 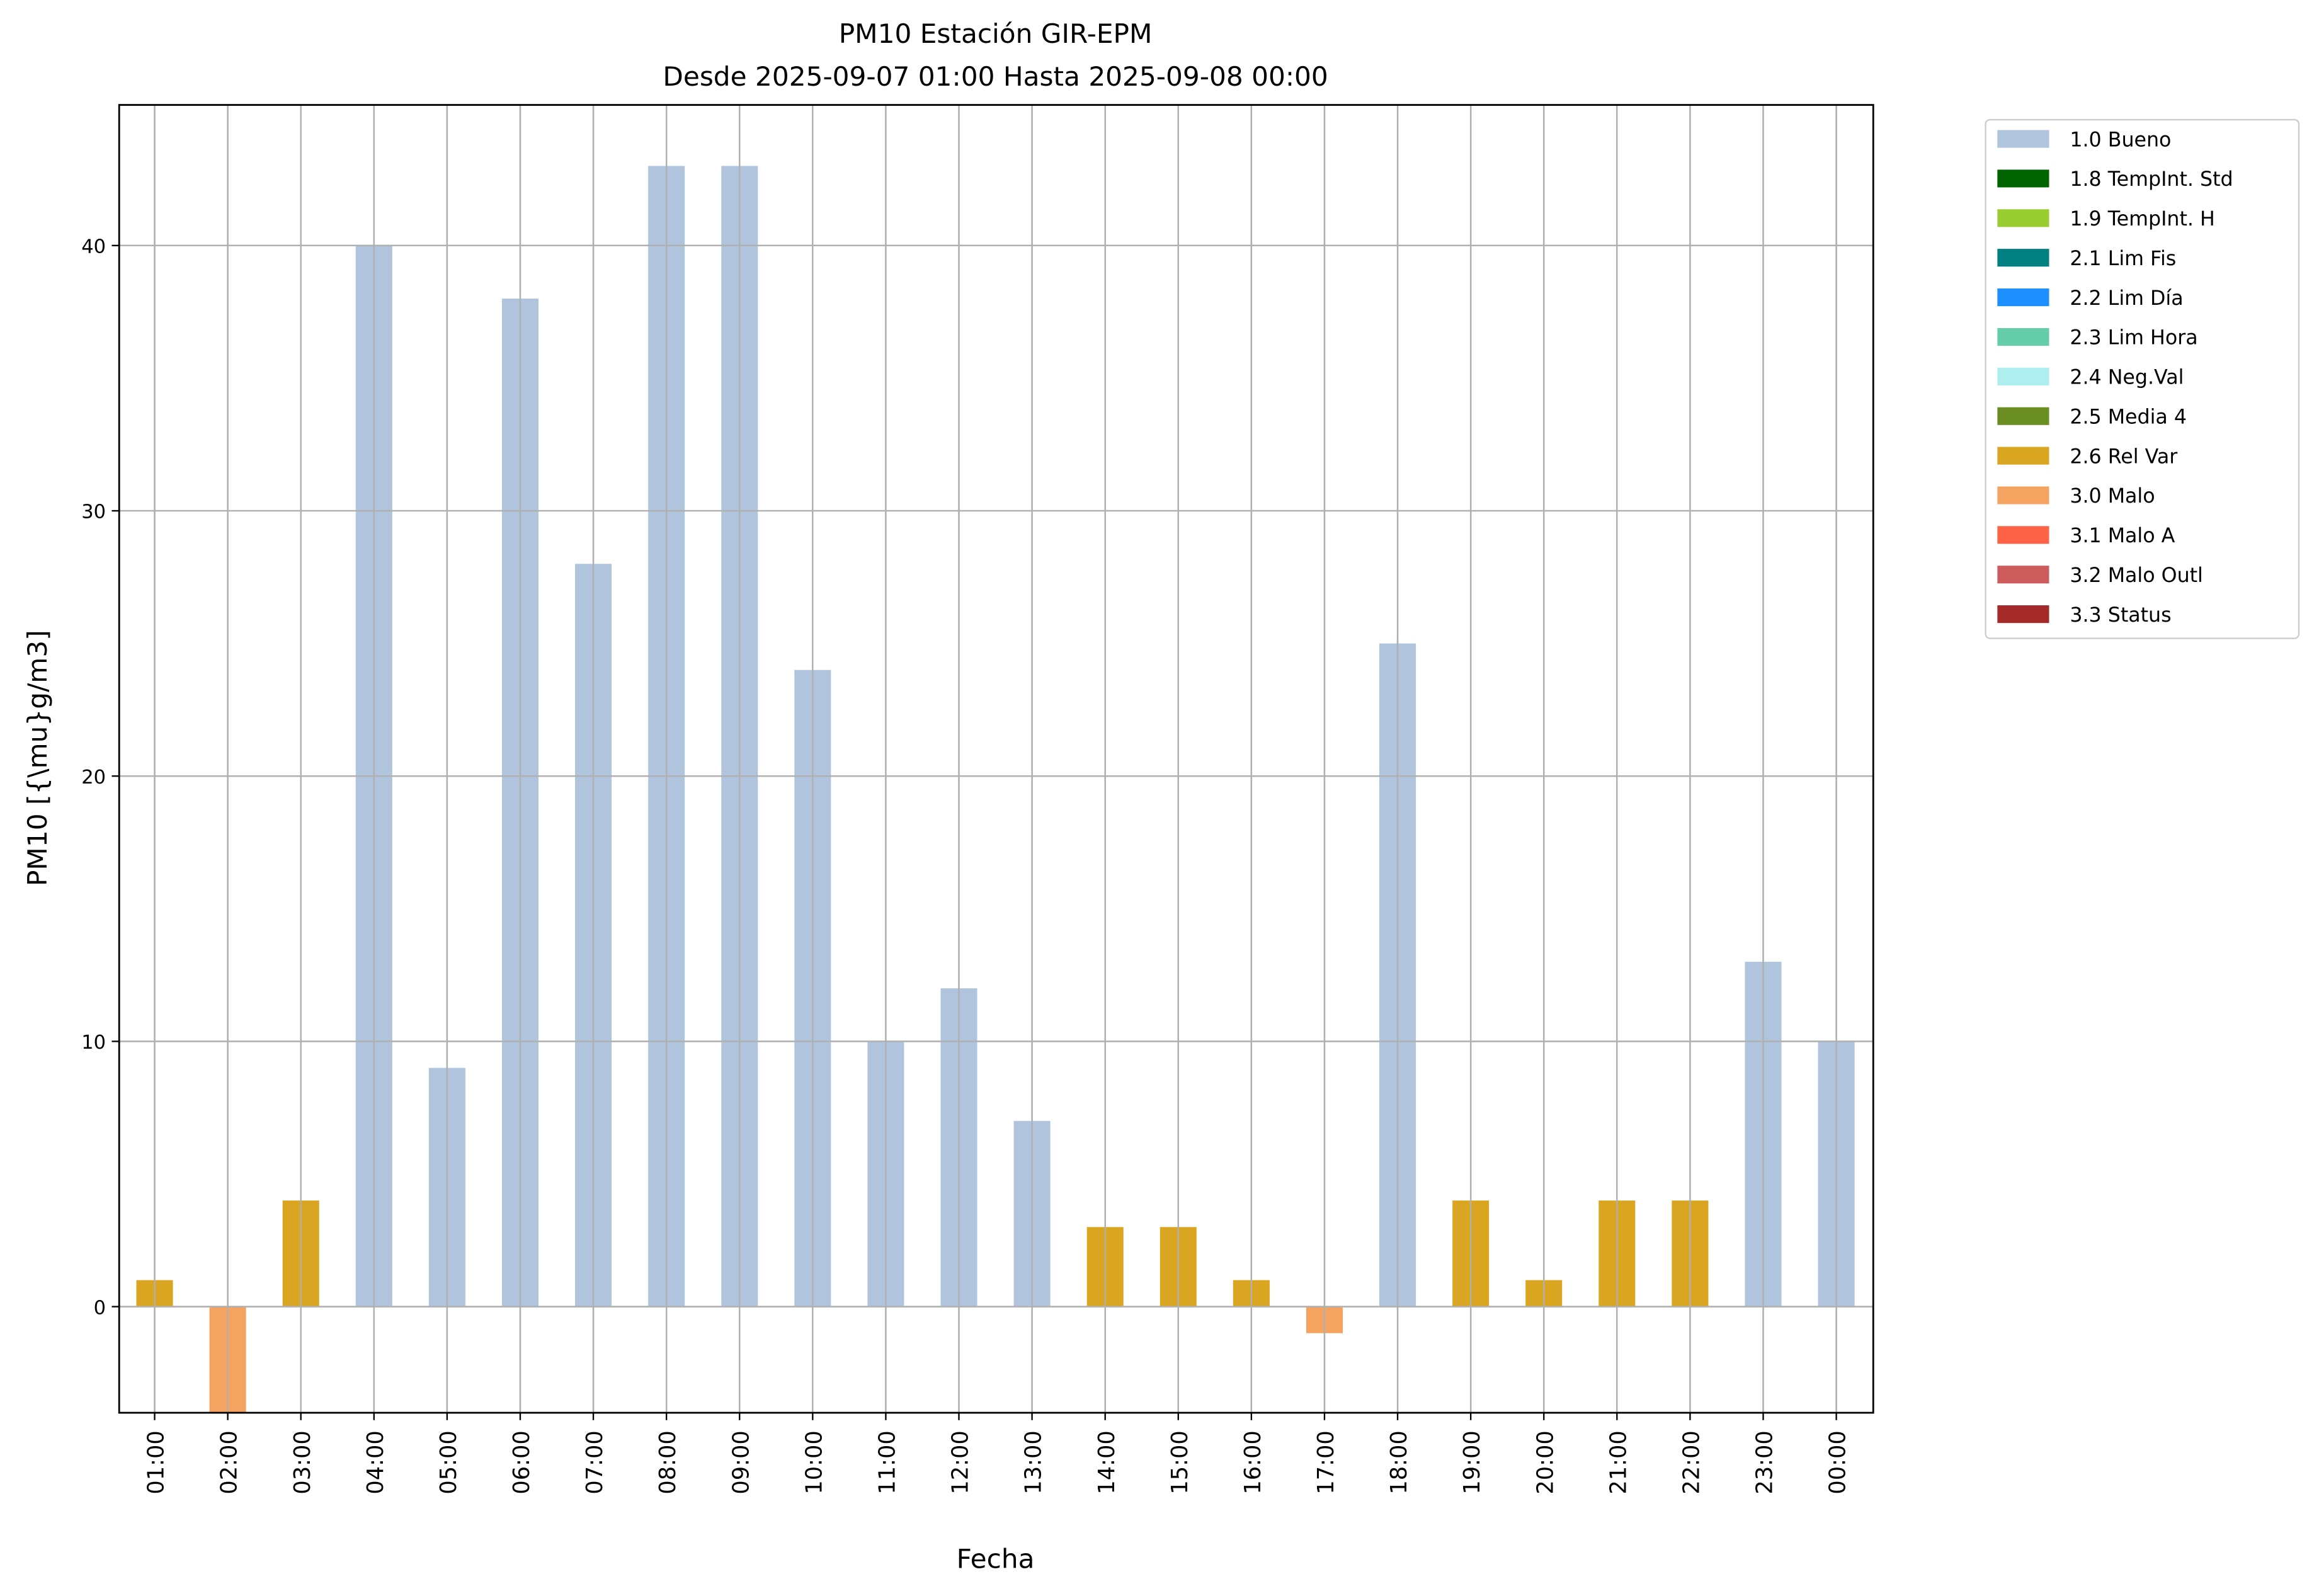 What do you see at coordinates (93, 247) in the screenshot?
I see `y-tick-label: 40` at bounding box center [93, 247].